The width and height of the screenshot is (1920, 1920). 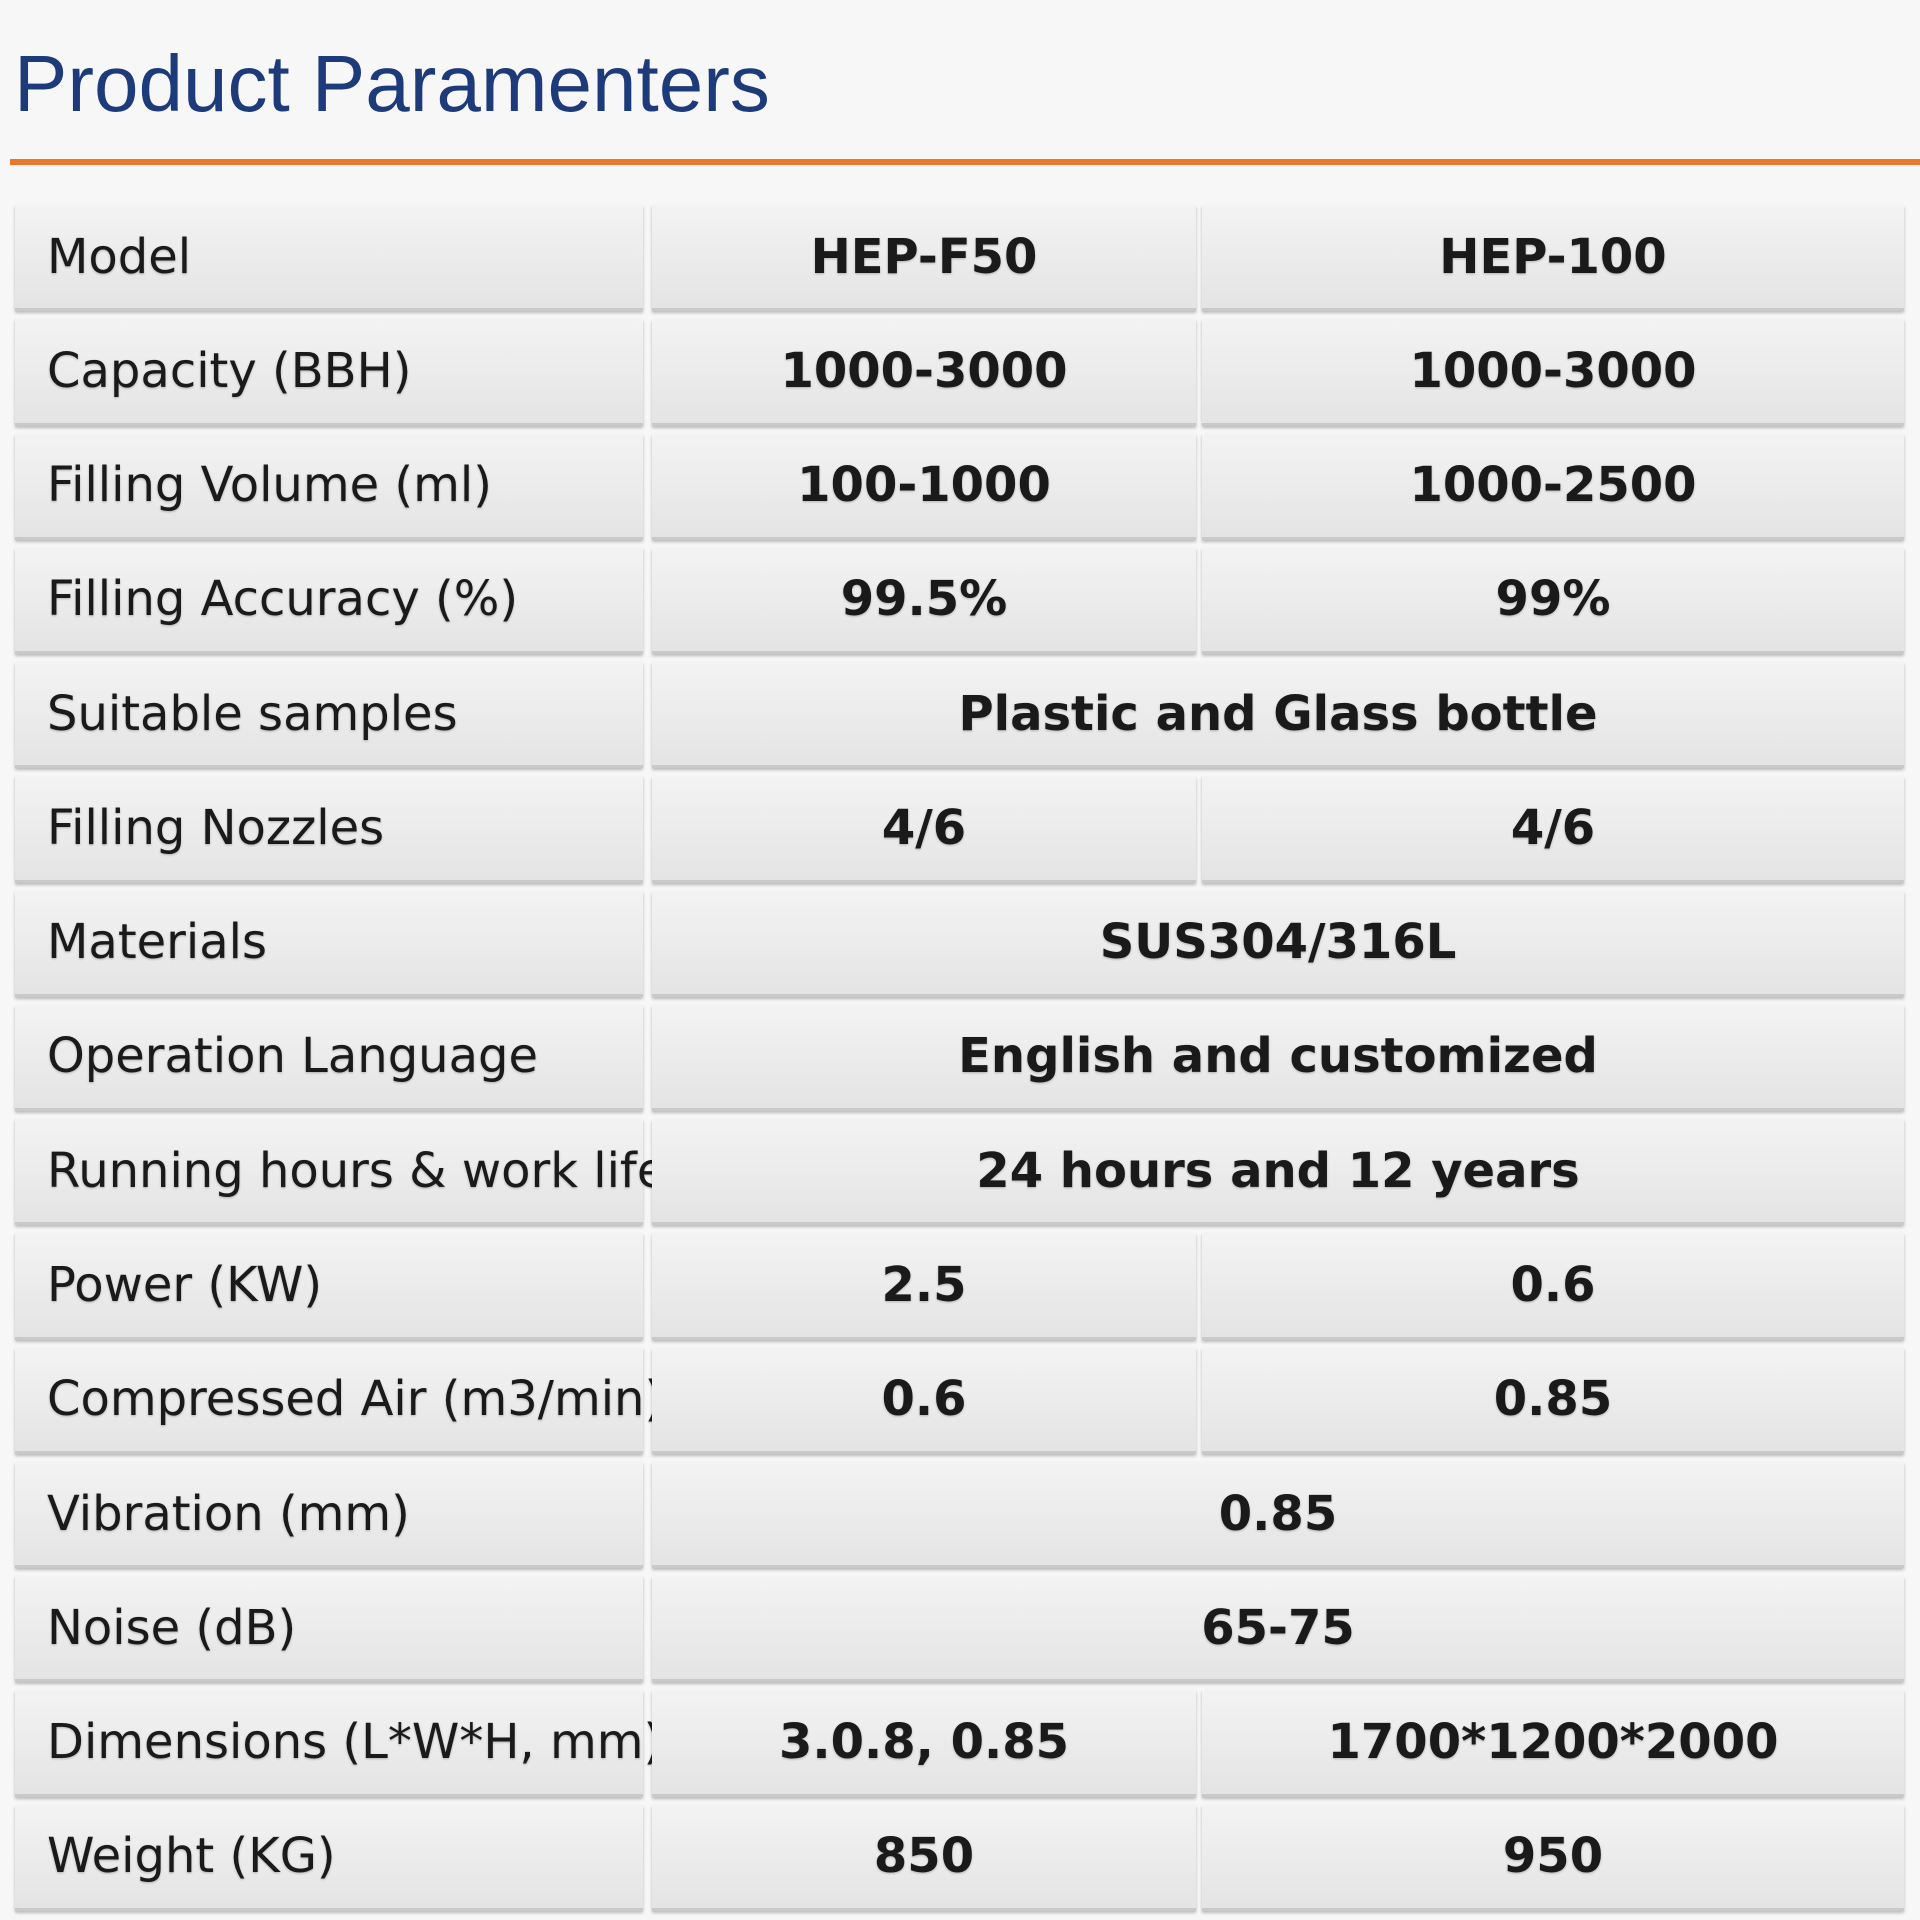 What do you see at coordinates (329, 258) in the screenshot?
I see `row-label: Model` at bounding box center [329, 258].